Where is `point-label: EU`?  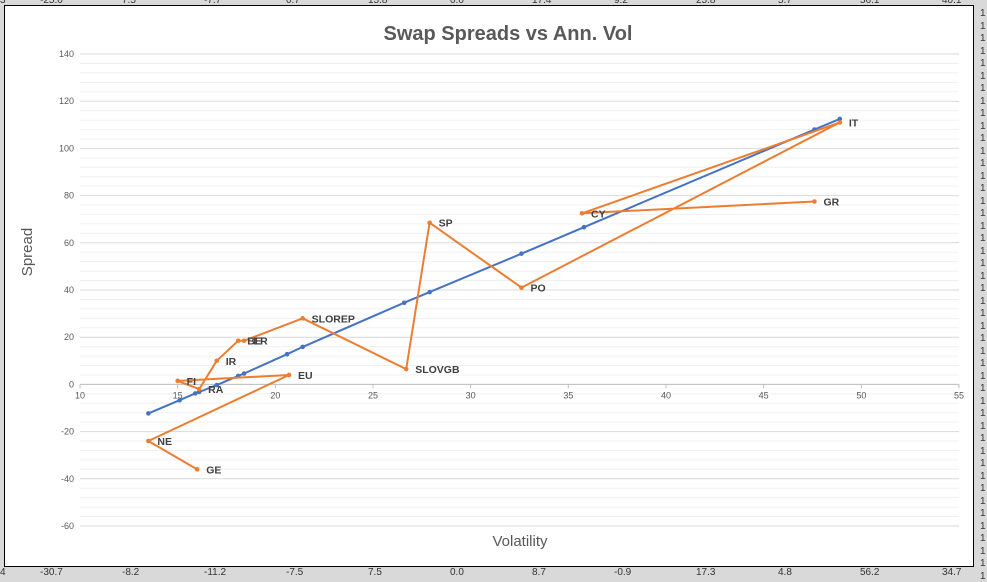
point-label: EU is located at coordinates (305, 376).